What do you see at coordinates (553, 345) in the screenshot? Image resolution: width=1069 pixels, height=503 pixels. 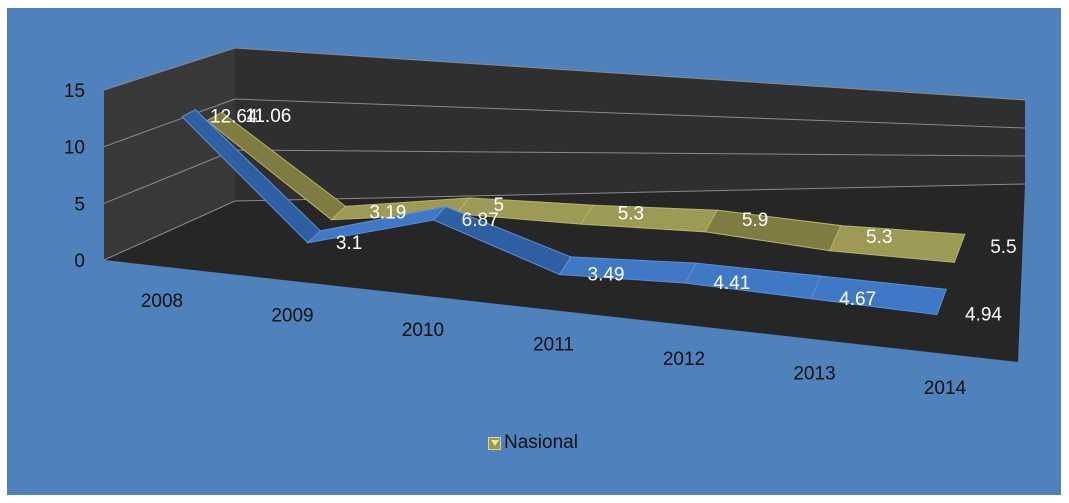 I see `x-tick-label: 2011` at bounding box center [553, 345].